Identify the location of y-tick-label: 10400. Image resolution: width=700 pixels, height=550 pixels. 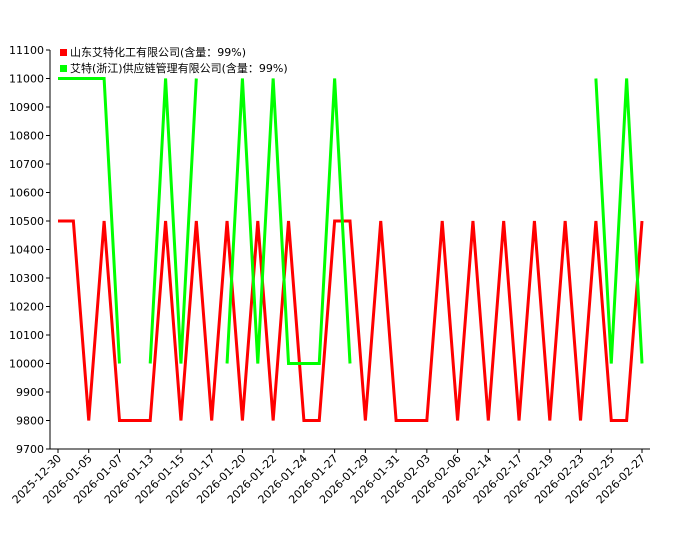
(26, 250).